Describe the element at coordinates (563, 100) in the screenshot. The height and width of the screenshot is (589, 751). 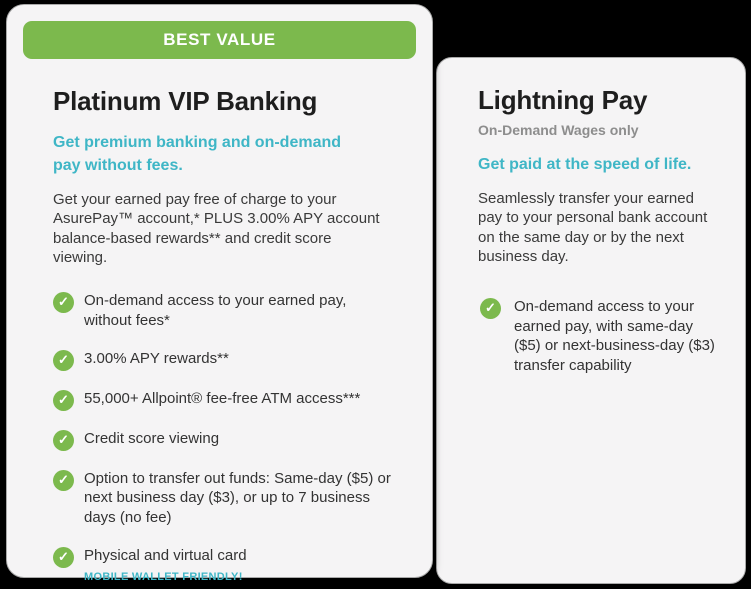
I see `right-card-title: Lightning Pay` at that location.